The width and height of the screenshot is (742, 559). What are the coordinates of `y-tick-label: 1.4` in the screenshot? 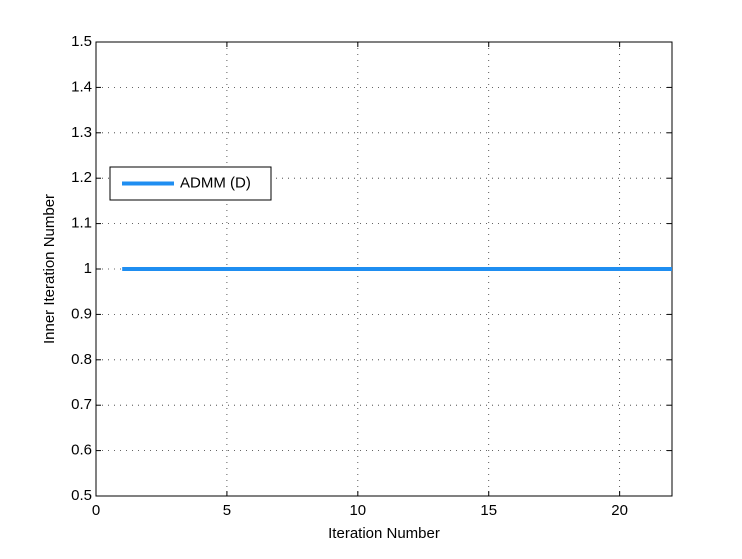 It's located at (81, 86).